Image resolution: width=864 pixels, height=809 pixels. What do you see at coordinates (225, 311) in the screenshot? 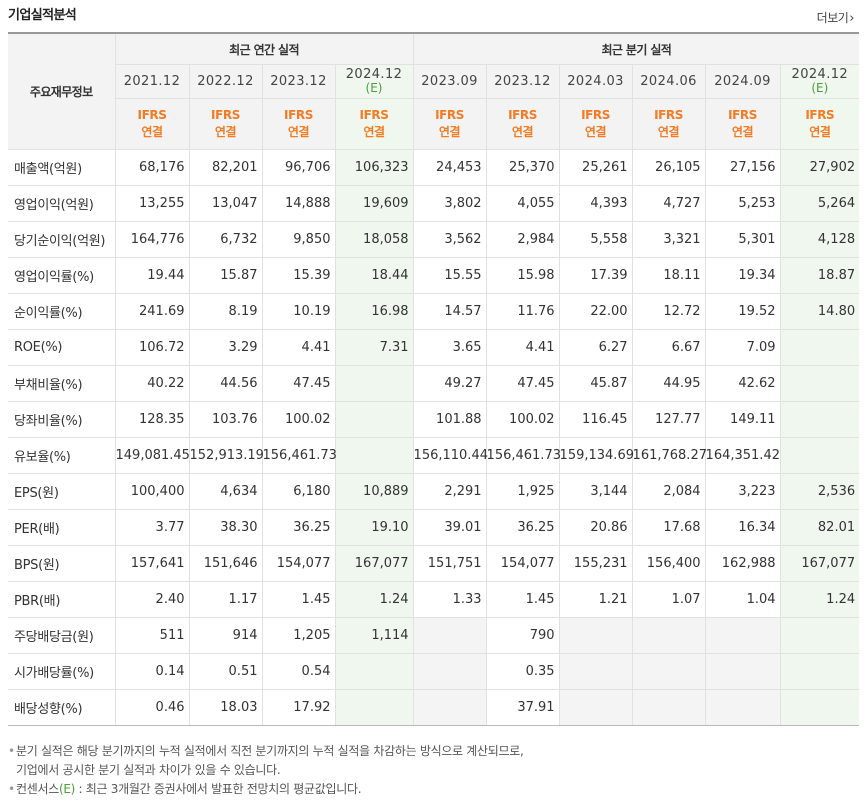
I see `table-cell: 8.19` at bounding box center [225, 311].